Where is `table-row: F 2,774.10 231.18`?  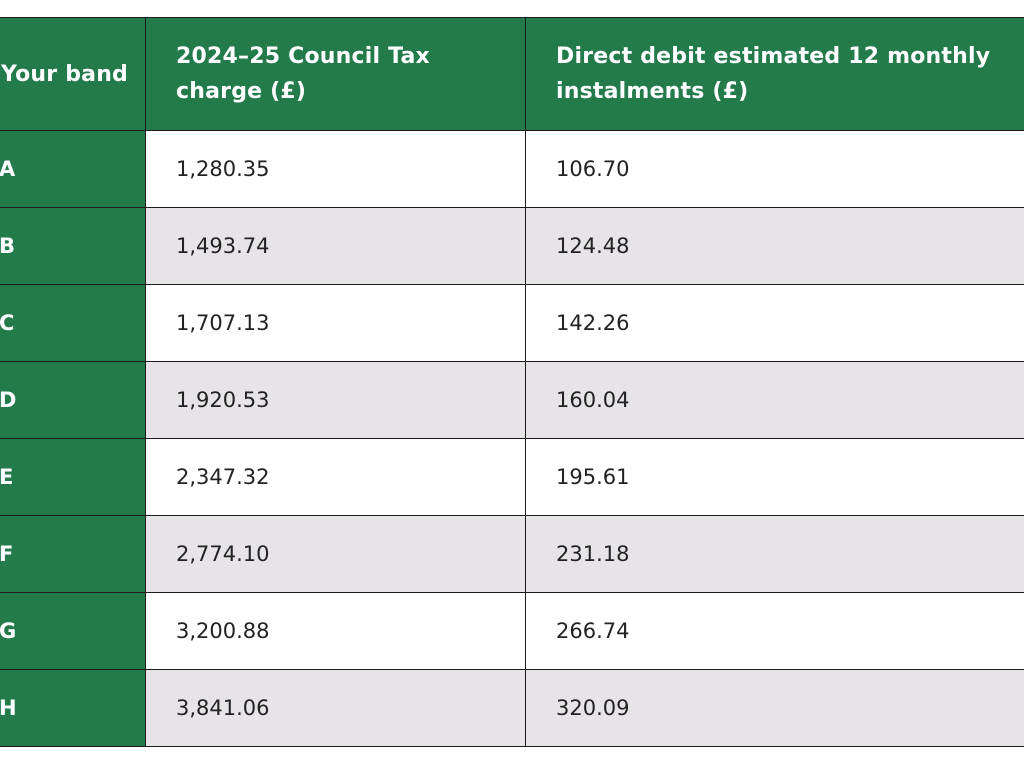 table-row: F 2,774.10 231.18 is located at coordinates (512, 554).